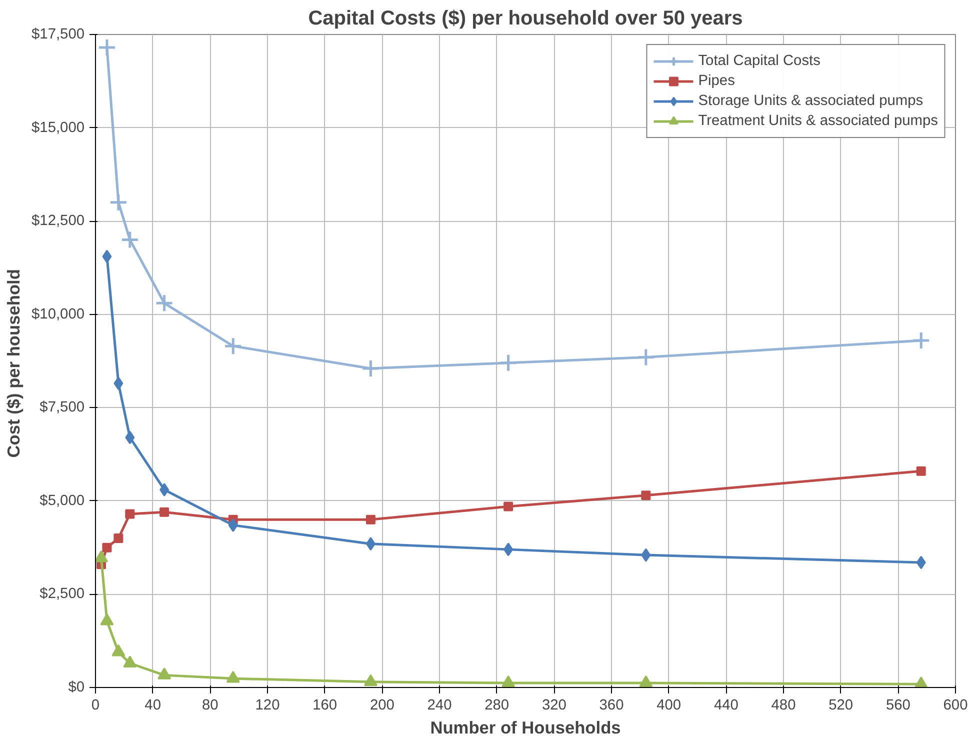 The image size is (979, 745). What do you see at coordinates (898, 706) in the screenshot?
I see `x-tick-label: 560` at bounding box center [898, 706].